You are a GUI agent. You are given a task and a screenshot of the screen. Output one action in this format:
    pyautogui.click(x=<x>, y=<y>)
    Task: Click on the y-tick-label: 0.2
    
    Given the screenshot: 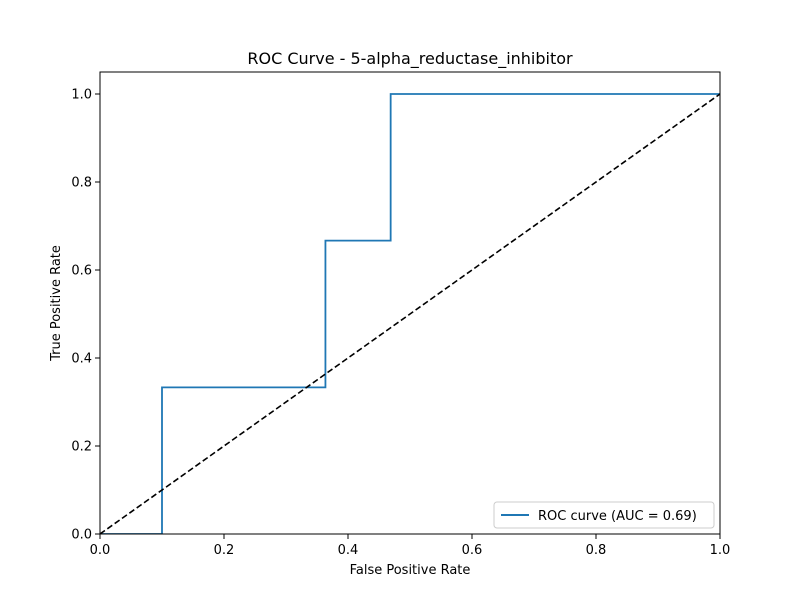 What is the action you would take?
    pyautogui.click(x=81, y=447)
    